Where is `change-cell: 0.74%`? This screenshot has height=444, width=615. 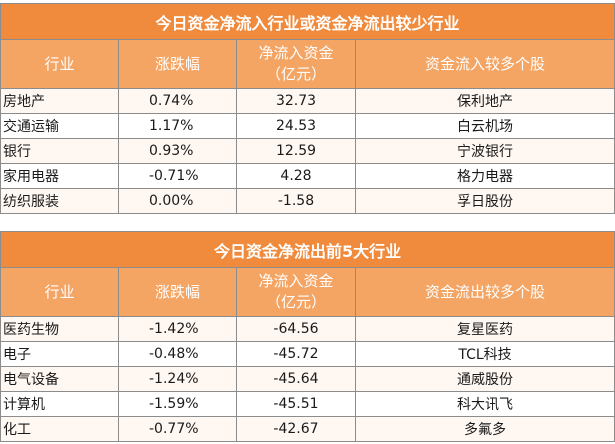 change-cell: 0.74% is located at coordinates (177, 101).